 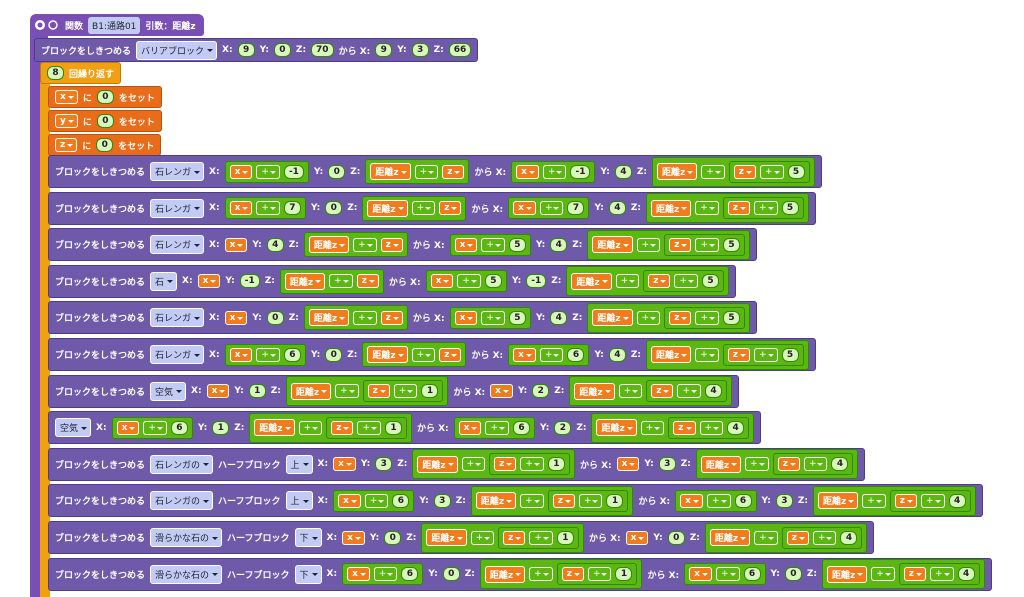 I want to click on loop-block: 8 回繰り返す, so click(x=81, y=73).